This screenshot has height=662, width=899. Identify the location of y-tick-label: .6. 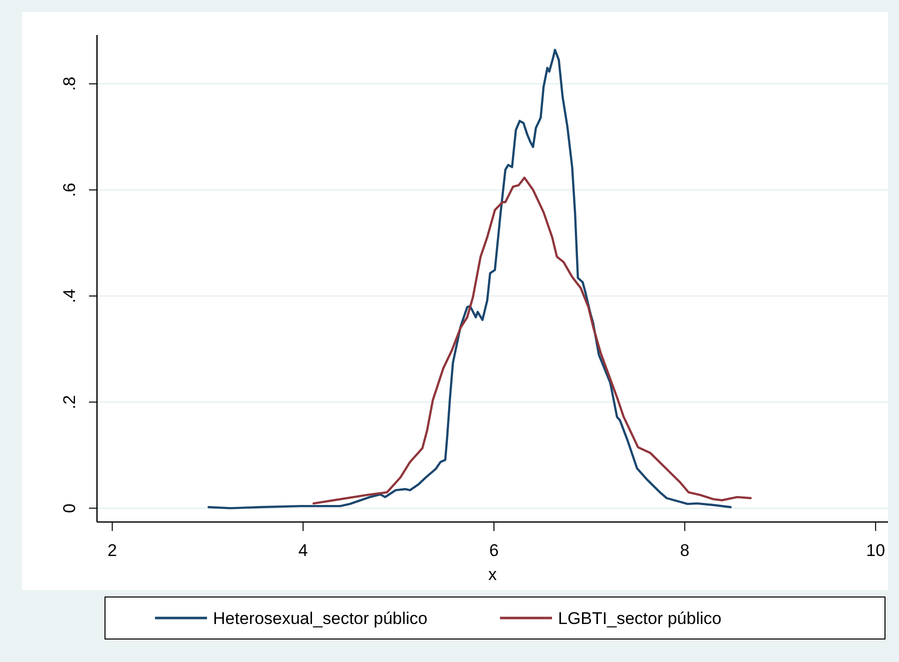
(69, 189).